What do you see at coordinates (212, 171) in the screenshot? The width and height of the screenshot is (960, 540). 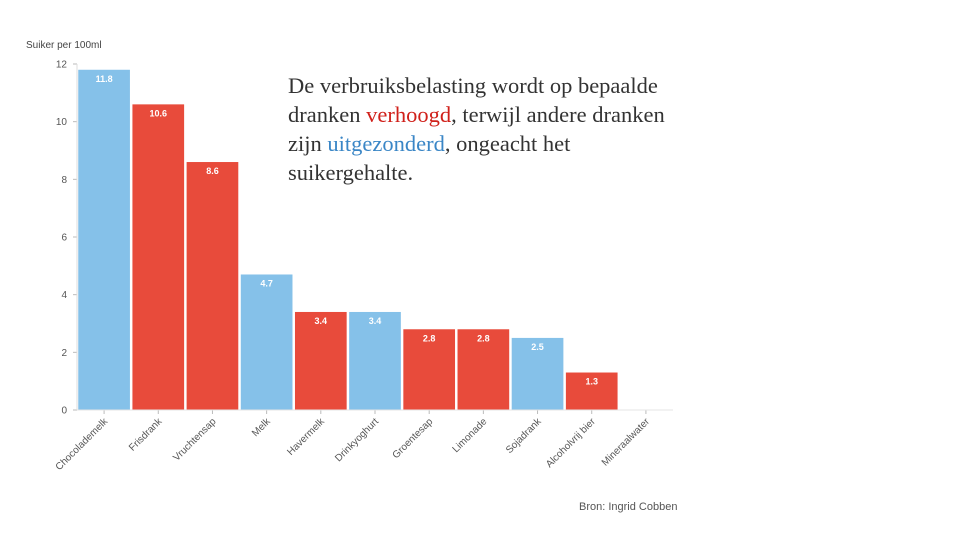 I see `bar-value-label: 8.6` at bounding box center [212, 171].